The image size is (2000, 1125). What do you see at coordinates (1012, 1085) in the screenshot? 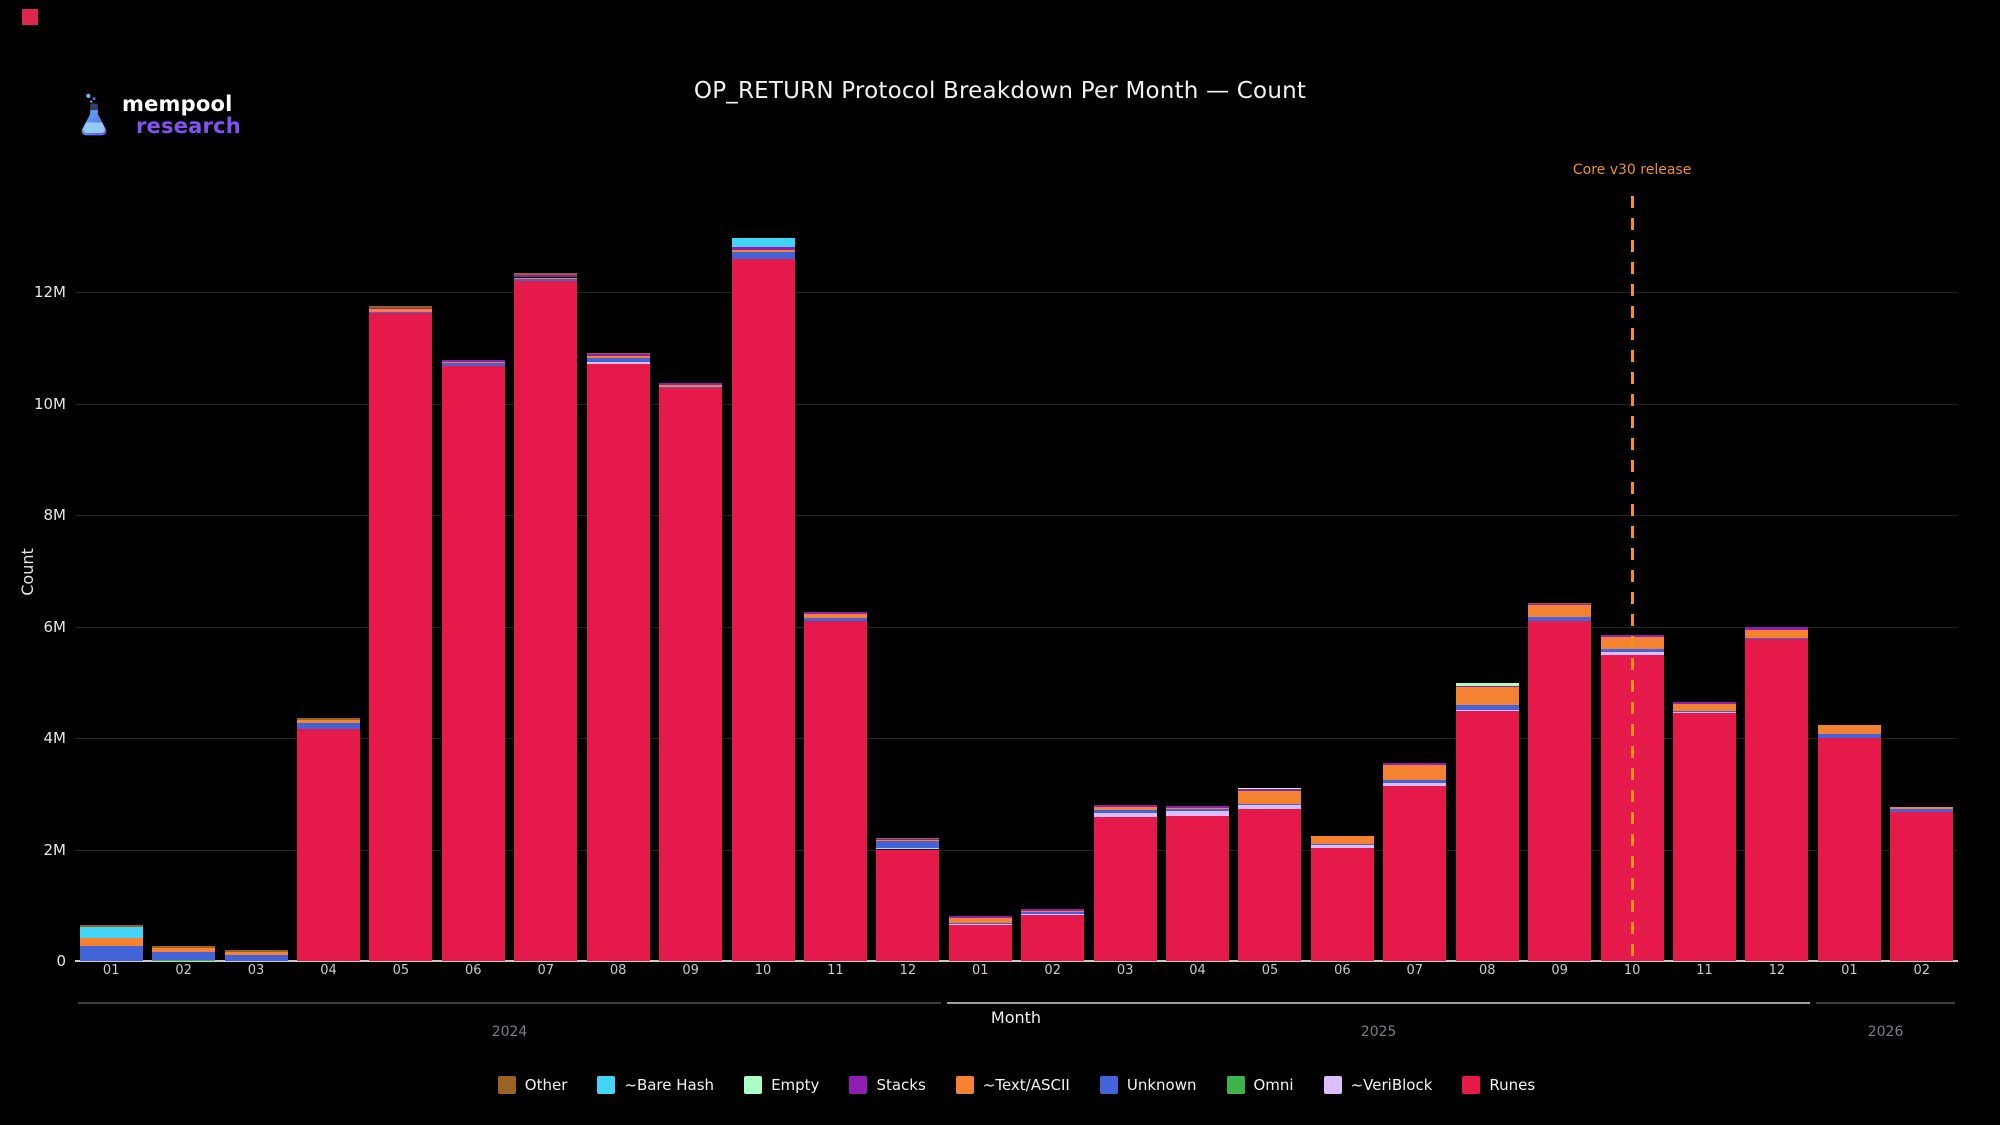
I see `legend-item--text-ascii: ~Text/ASCII` at bounding box center [1012, 1085].